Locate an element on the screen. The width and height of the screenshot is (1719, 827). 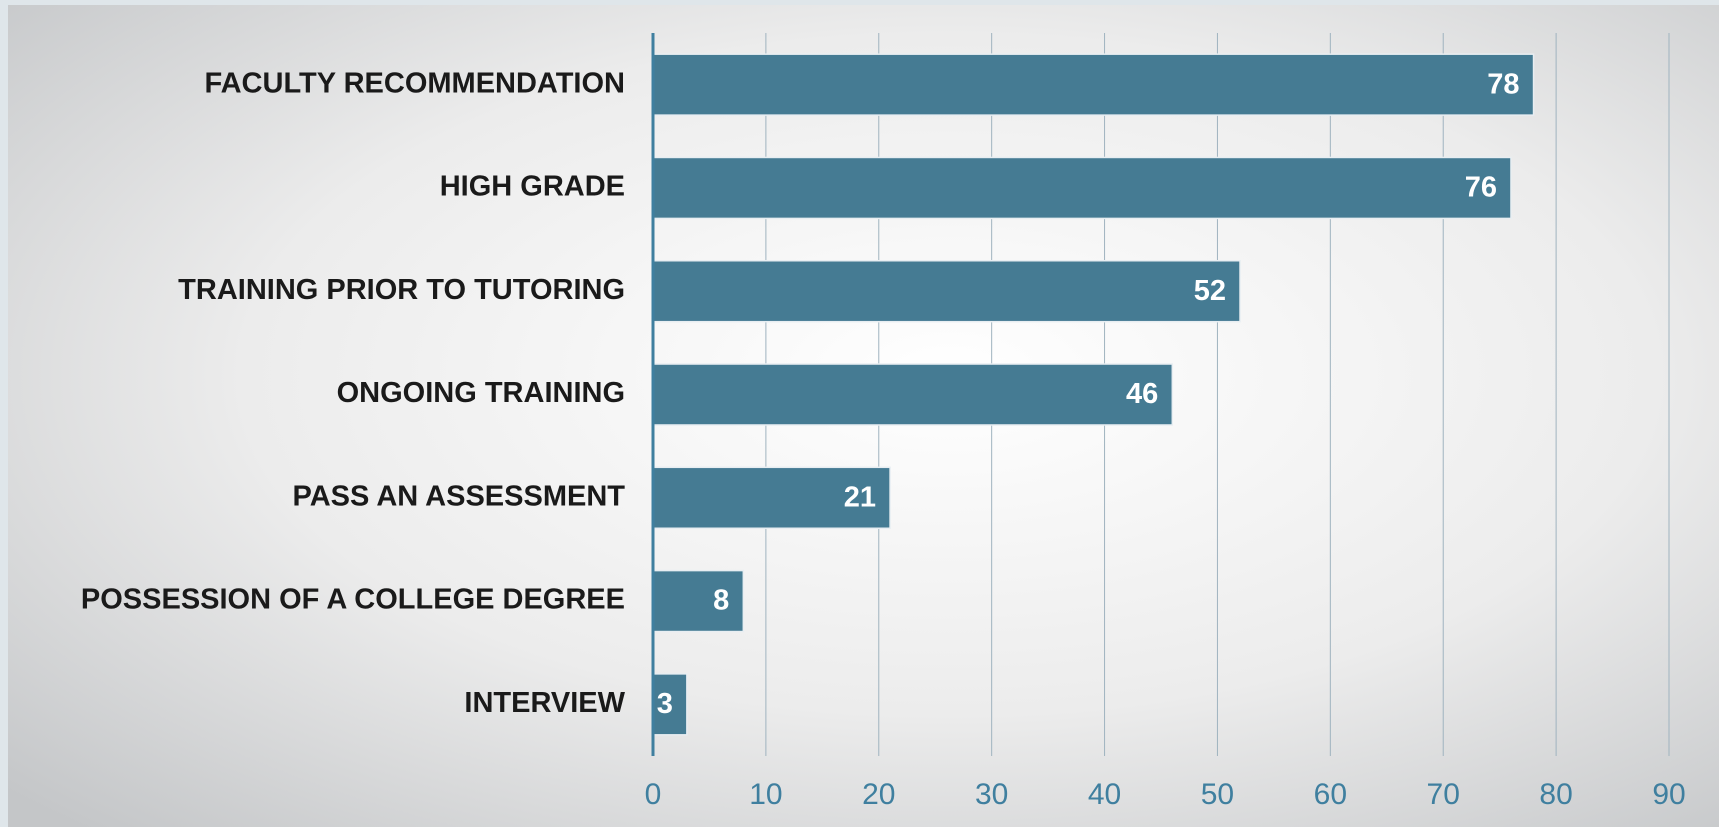
x-tick-label: 80 is located at coordinates (1555, 794).